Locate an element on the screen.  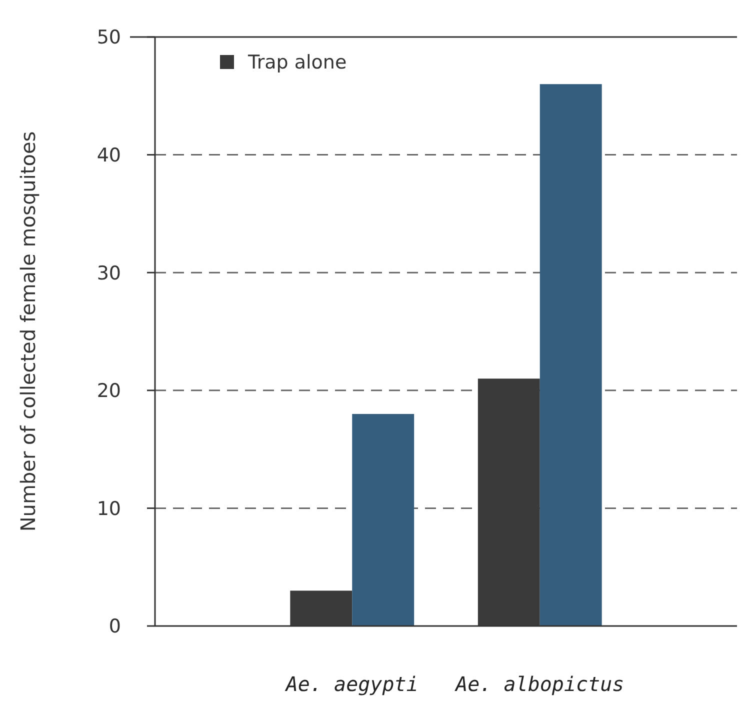
y-tick-label: 50 is located at coordinates (108, 37).